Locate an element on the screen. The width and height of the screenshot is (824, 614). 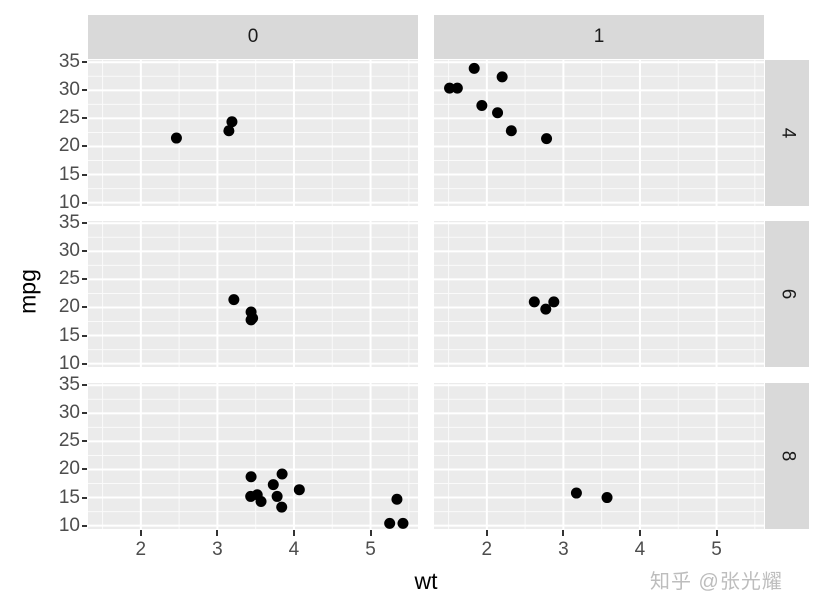
facet-strip-right-6: 6 is located at coordinates (787, 294).